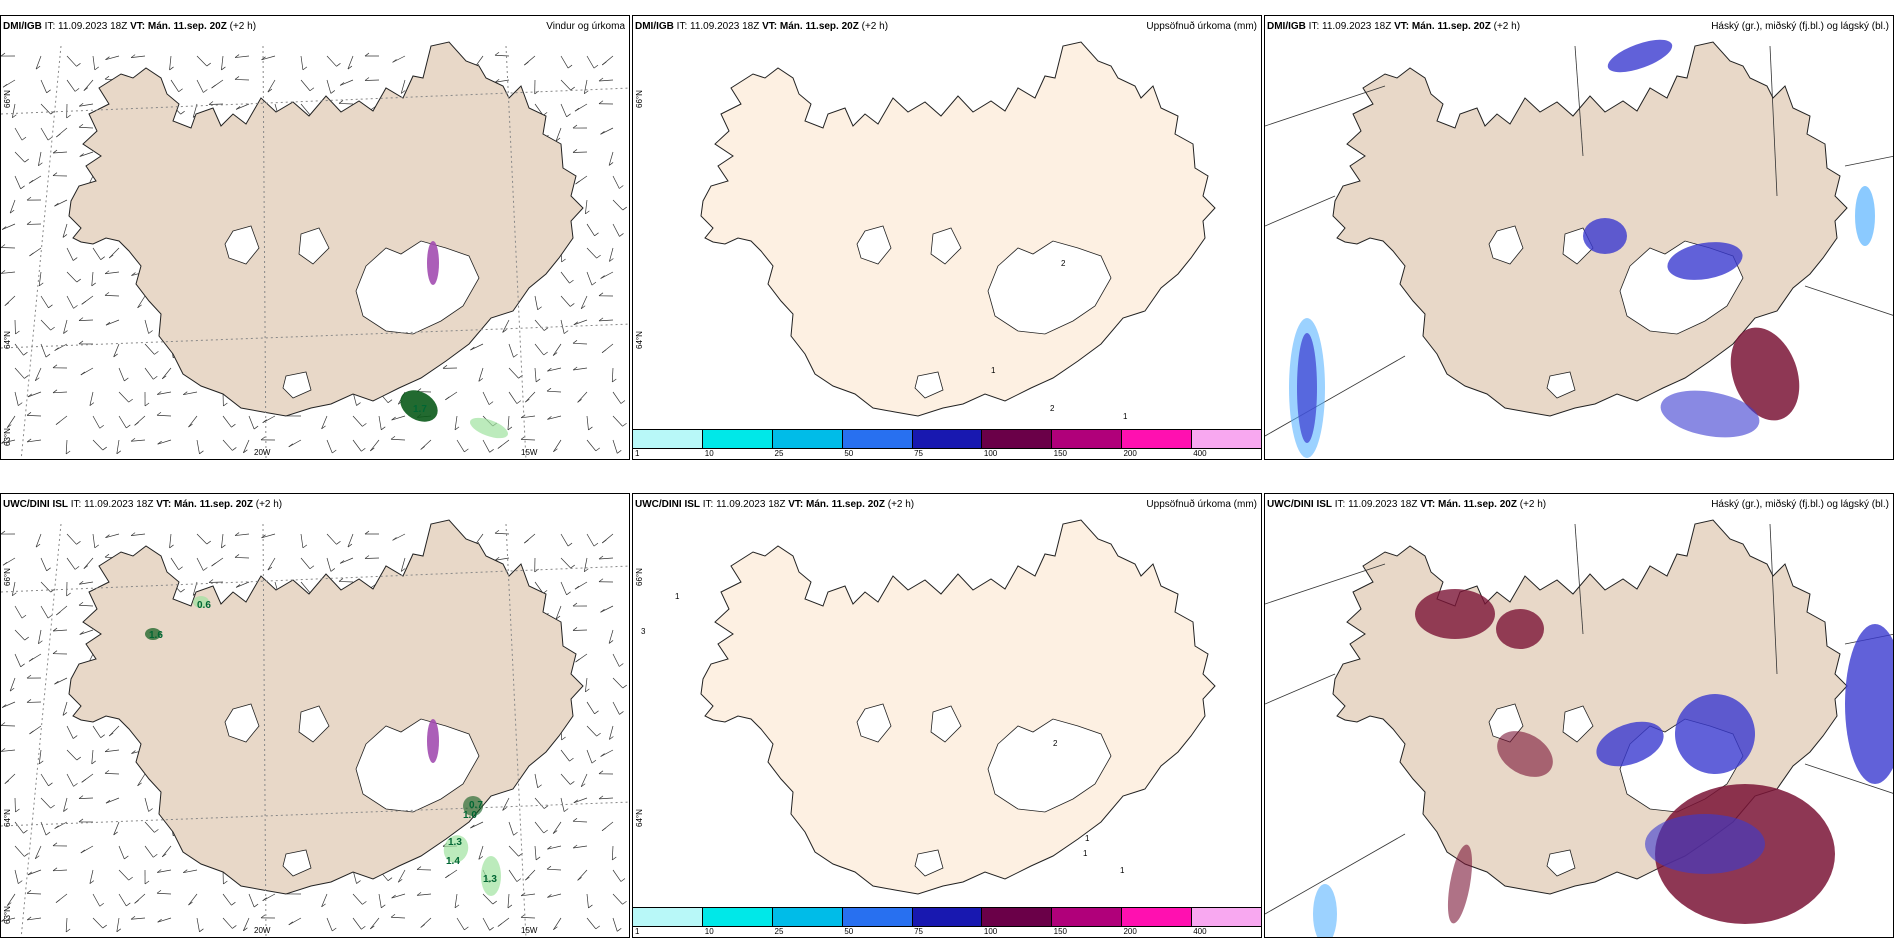 Image resolution: width=1900 pixels, height=950 pixels. I want to click on precip-value-label: 3, so click(643, 631).